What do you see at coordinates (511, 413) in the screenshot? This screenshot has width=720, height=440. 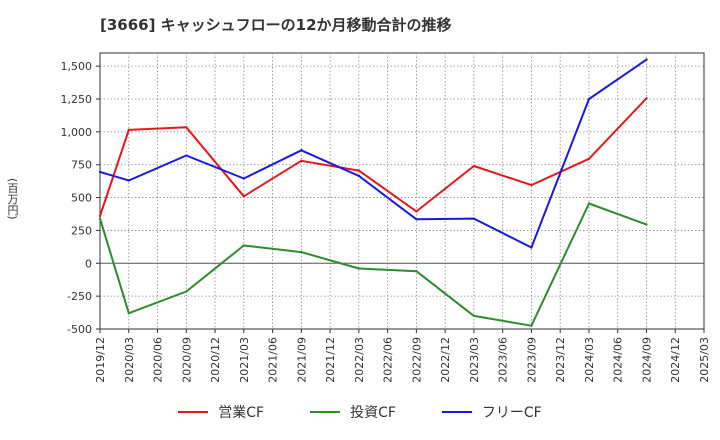 I see `legend-label-free-cf: フリーCF` at bounding box center [511, 413].